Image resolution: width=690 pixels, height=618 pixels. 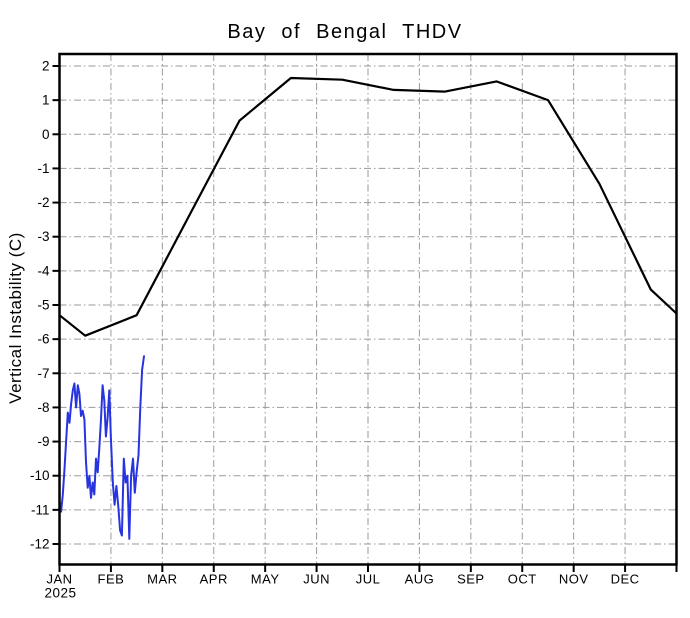 What do you see at coordinates (46, 134) in the screenshot?
I see `y-tick-label: 0` at bounding box center [46, 134].